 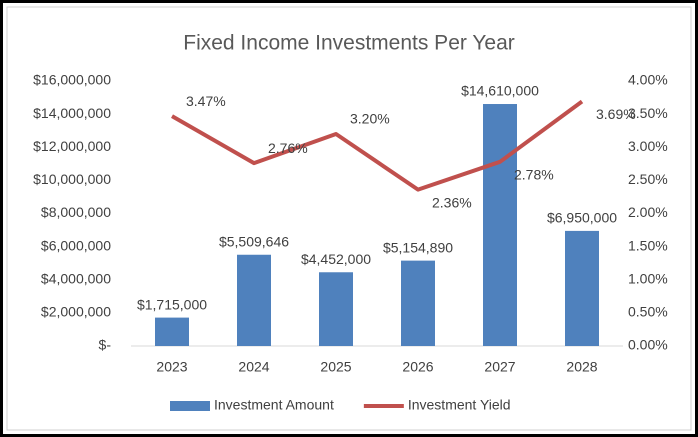 What do you see at coordinates (72, 146) in the screenshot?
I see `y-tick-label: $12,000,000` at bounding box center [72, 146].